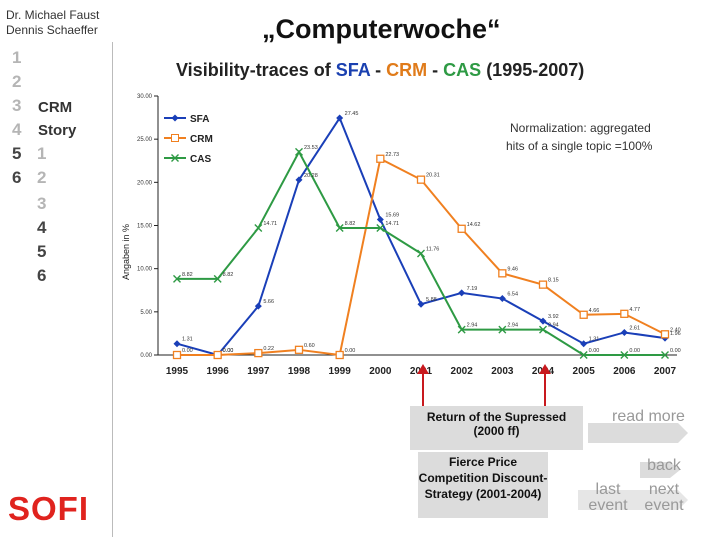 Image resolution: width=720 pixels, height=540 pixels. Describe the element at coordinates (553, 317) in the screenshot. I see `data-label-sfa: 3.92` at that location.